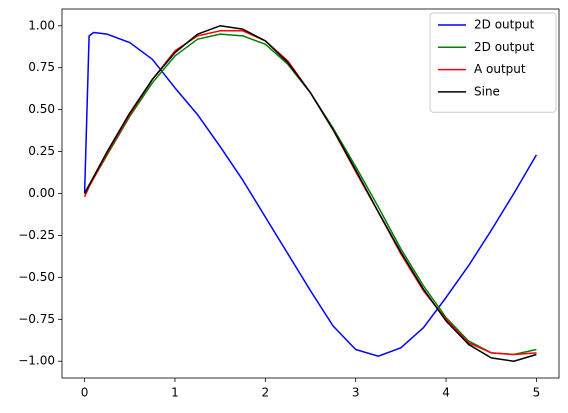  What do you see at coordinates (36, 277) in the screenshot?
I see `y-tick-label: −0.50` at bounding box center [36, 277].